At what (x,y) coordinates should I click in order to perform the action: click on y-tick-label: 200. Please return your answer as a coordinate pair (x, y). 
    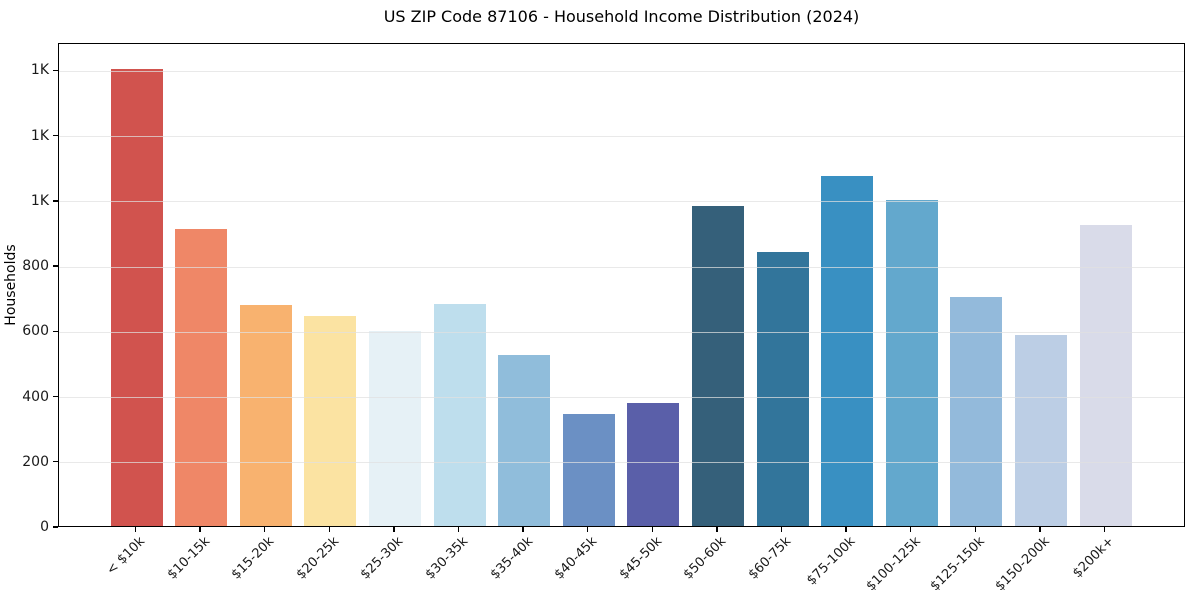
    Looking at the image, I should click on (35, 461).